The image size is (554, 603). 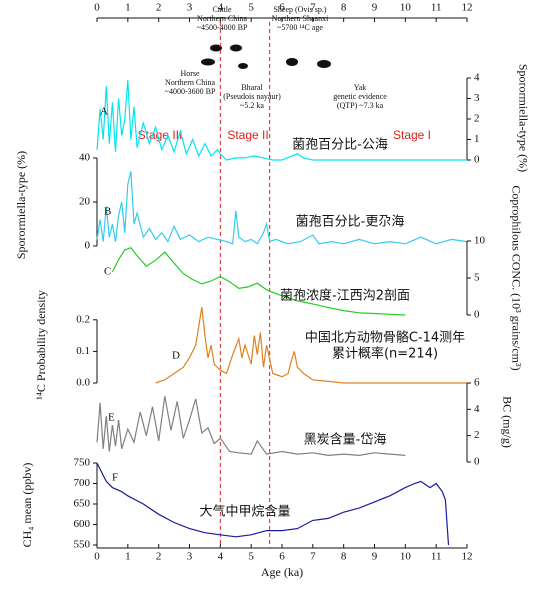 What do you see at coordinates (82, 463) in the screenshot?
I see `y-tick-label: 750` at bounding box center [82, 463].